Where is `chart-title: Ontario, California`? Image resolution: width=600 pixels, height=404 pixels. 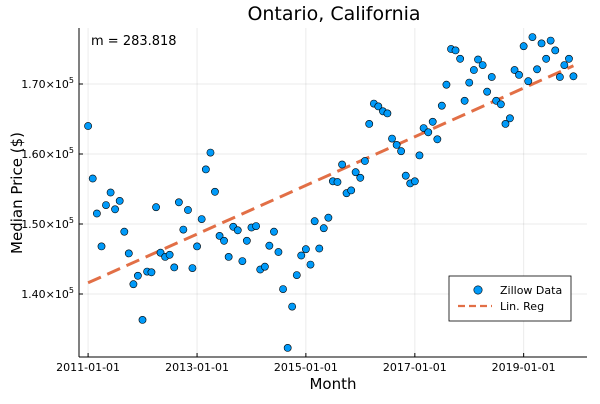
chart-title: Ontario, California is located at coordinates (333, 14).